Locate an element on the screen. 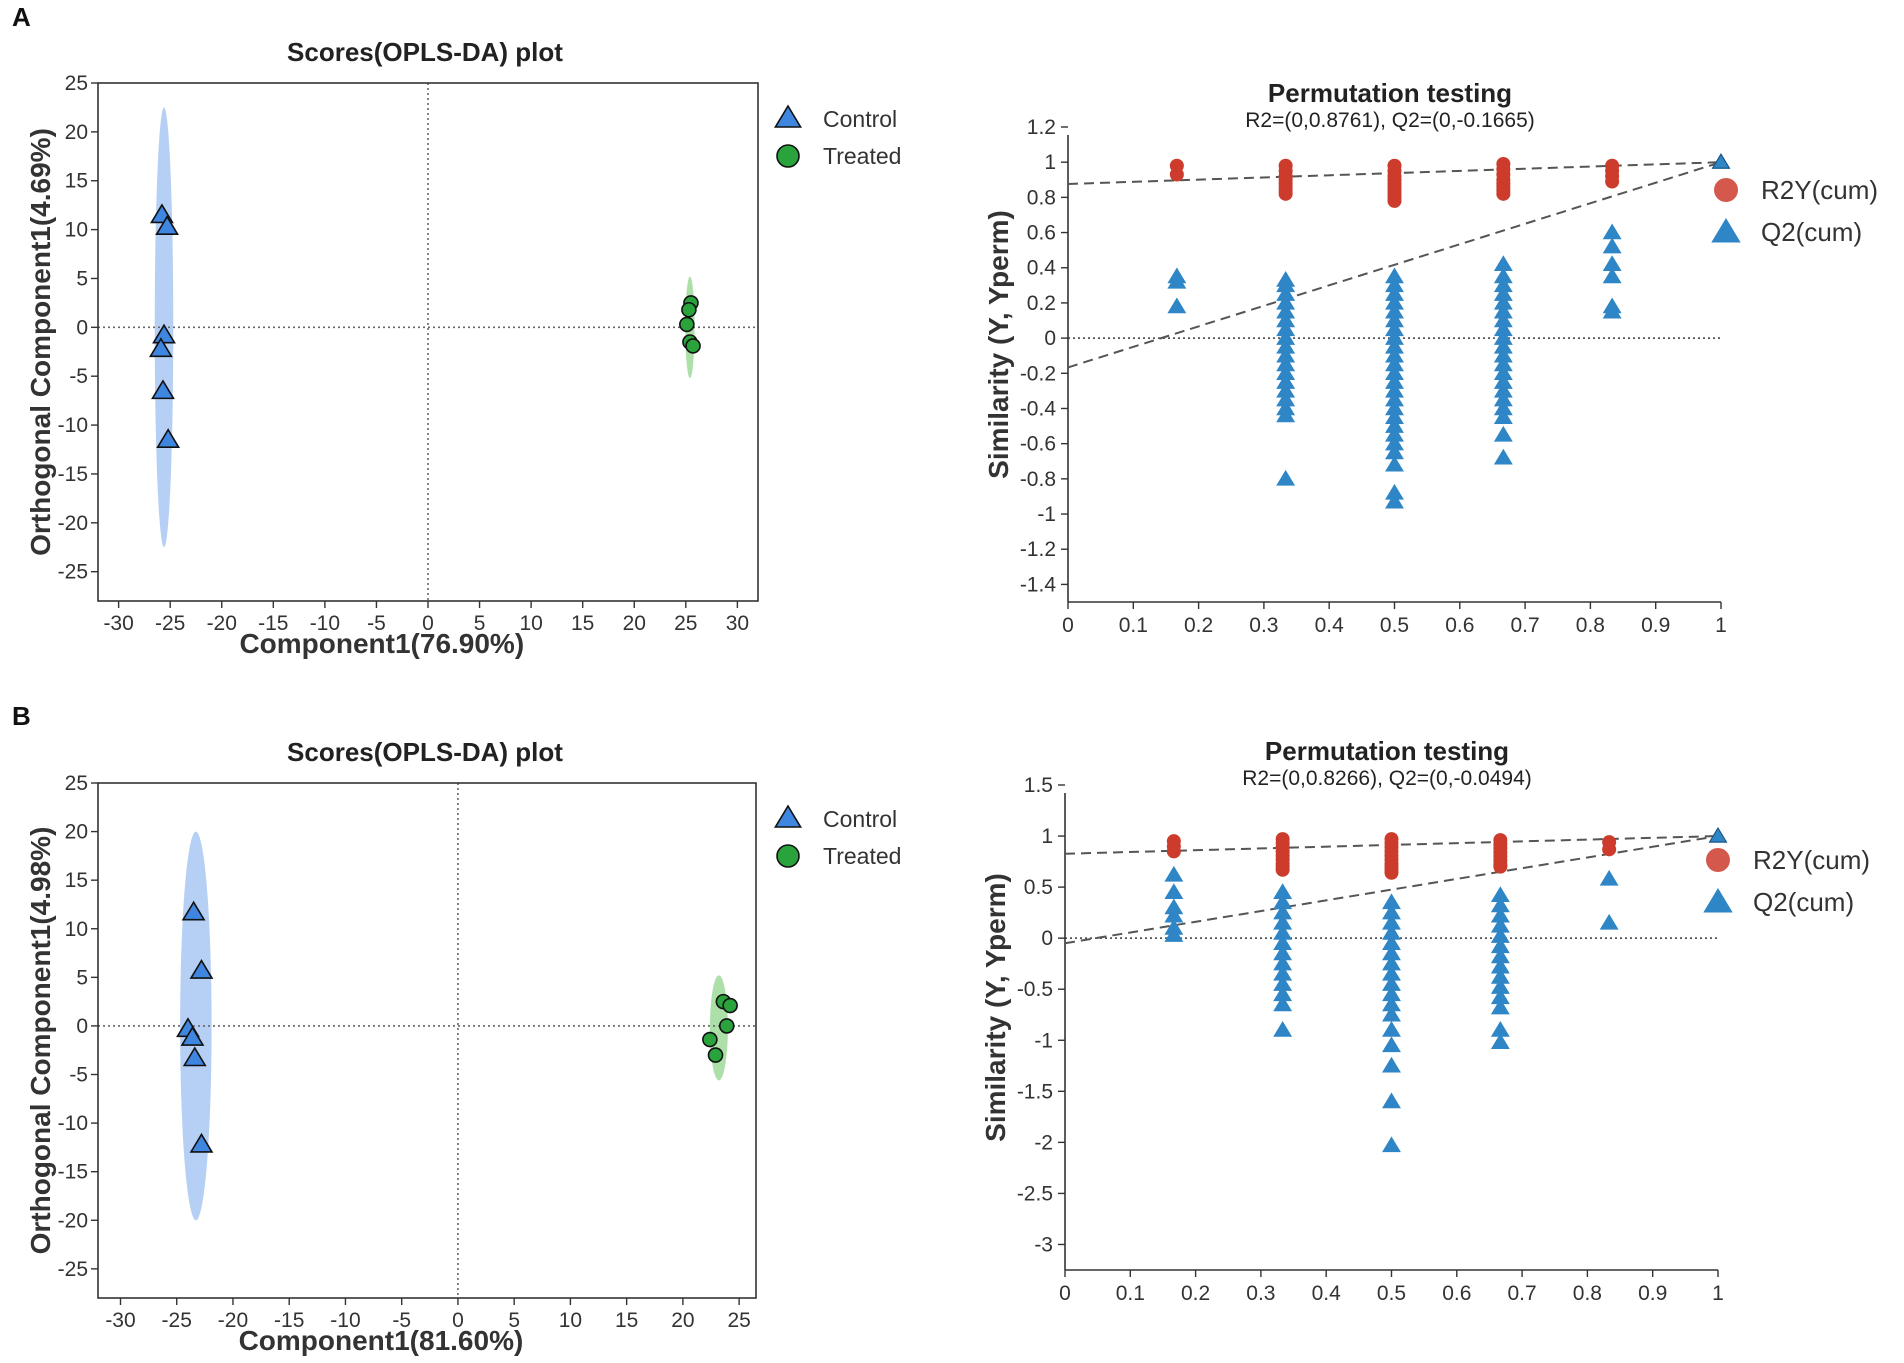 This screenshot has height=1363, width=1904. y-tick-label: -20 is located at coordinates (73, 523).